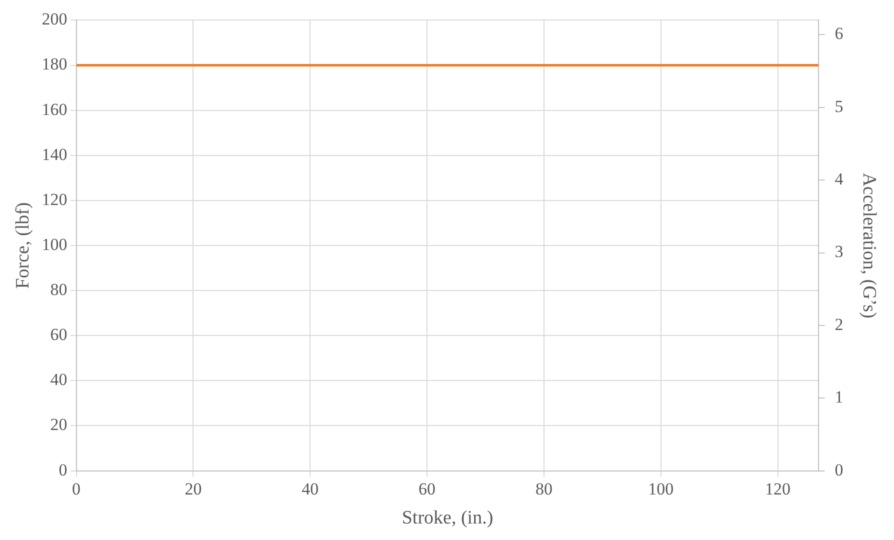 This screenshot has height=540, width=894. I want to click on x-tick-label: 120, so click(778, 488).